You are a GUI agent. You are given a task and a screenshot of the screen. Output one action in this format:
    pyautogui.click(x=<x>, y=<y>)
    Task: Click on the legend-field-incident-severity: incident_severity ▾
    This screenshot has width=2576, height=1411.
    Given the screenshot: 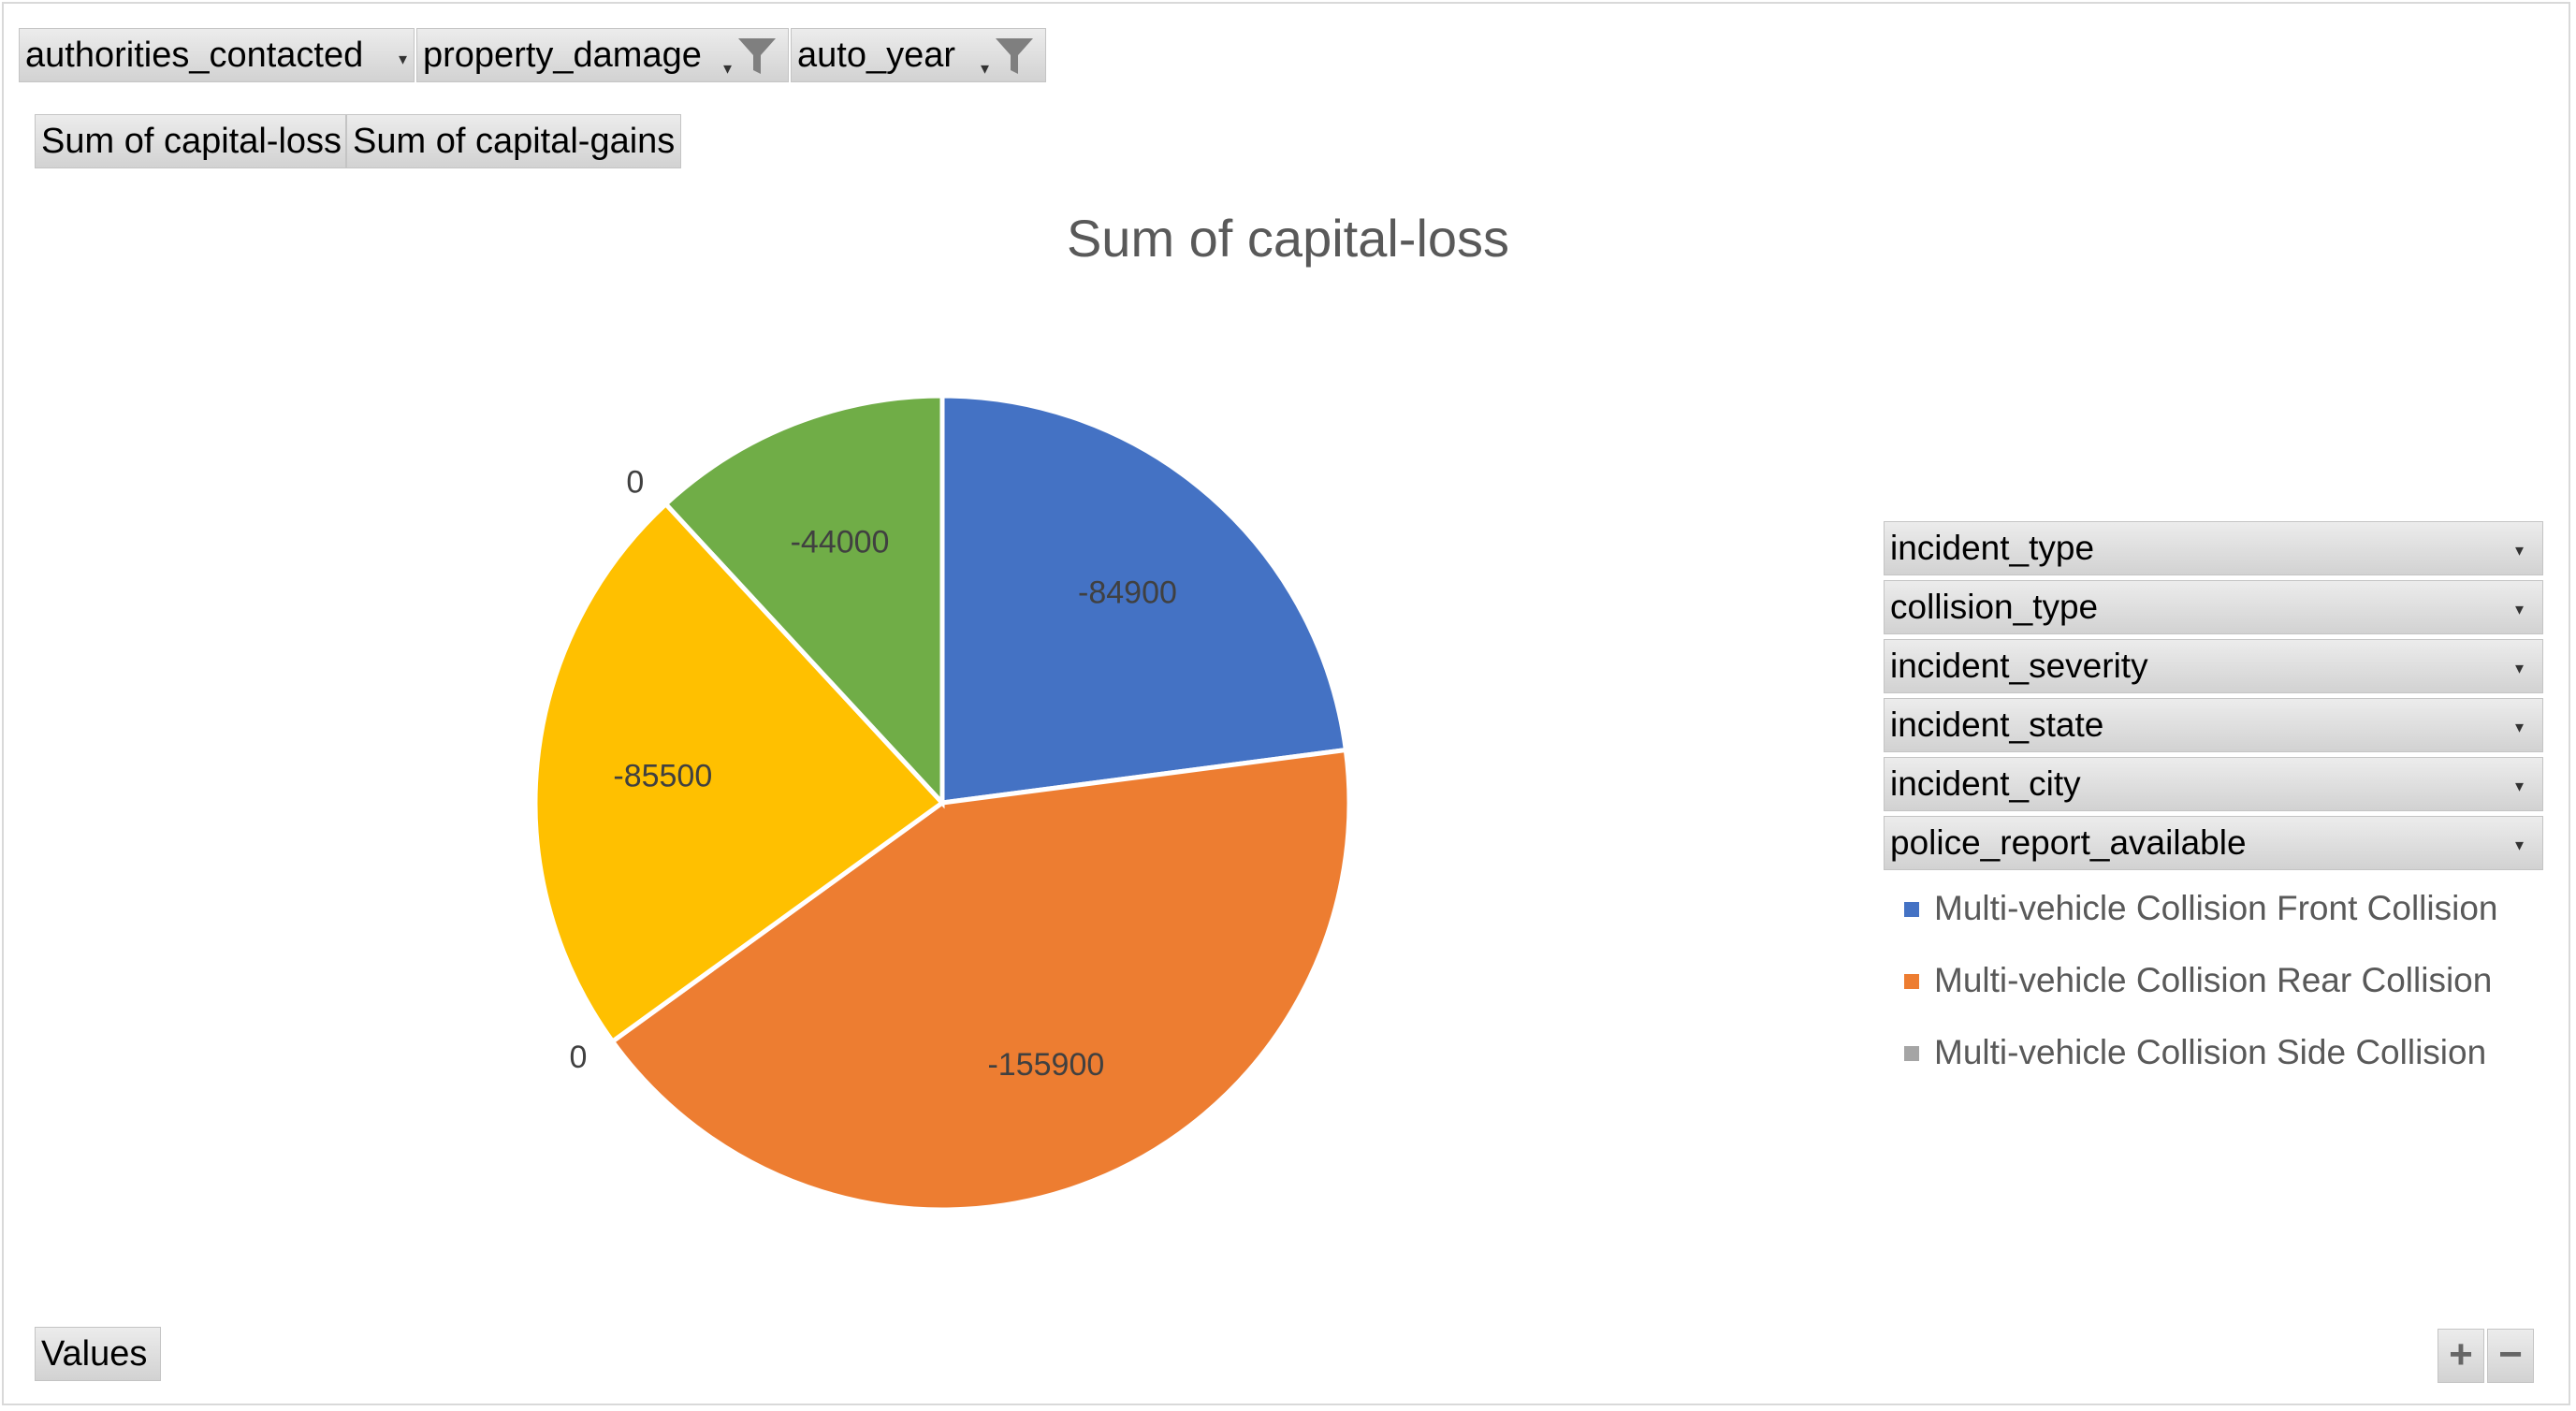 What is the action you would take?
    pyautogui.click(x=2213, y=666)
    